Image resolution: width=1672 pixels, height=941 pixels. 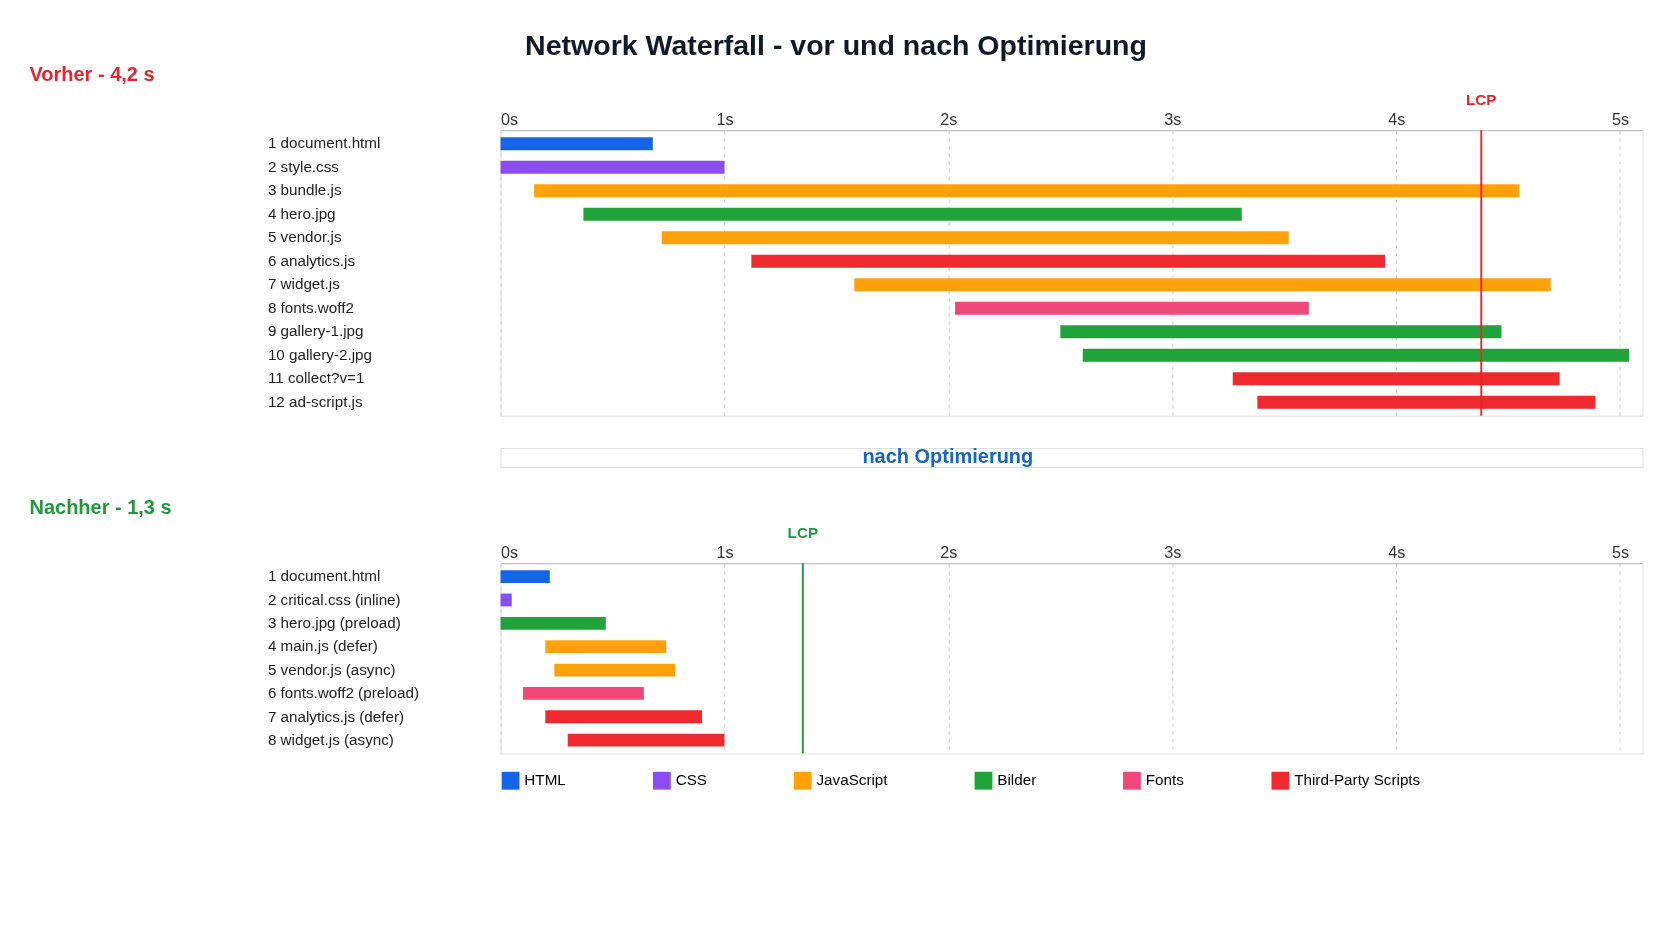 What do you see at coordinates (316, 378) in the screenshot?
I see `y-tick-label: 11 collect?v=1` at bounding box center [316, 378].